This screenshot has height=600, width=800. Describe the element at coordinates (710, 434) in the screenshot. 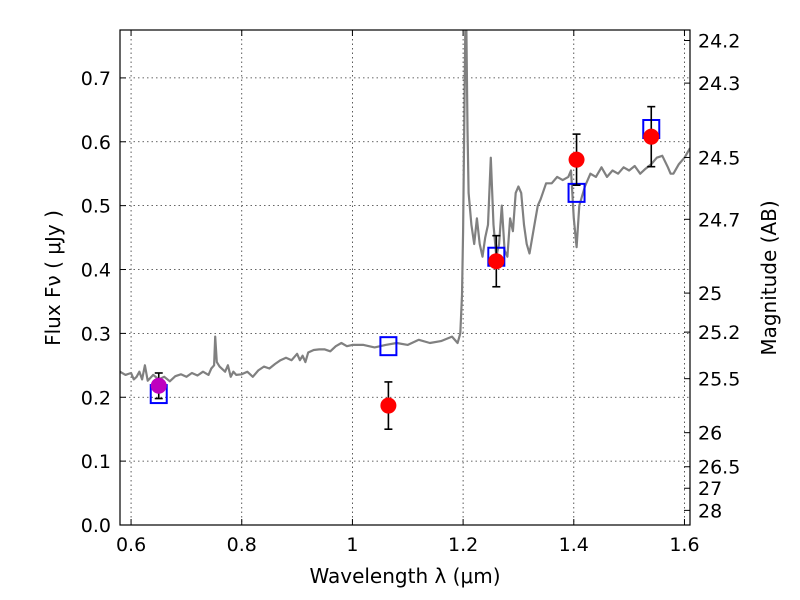

I see `y2-tick-label: 26` at that location.